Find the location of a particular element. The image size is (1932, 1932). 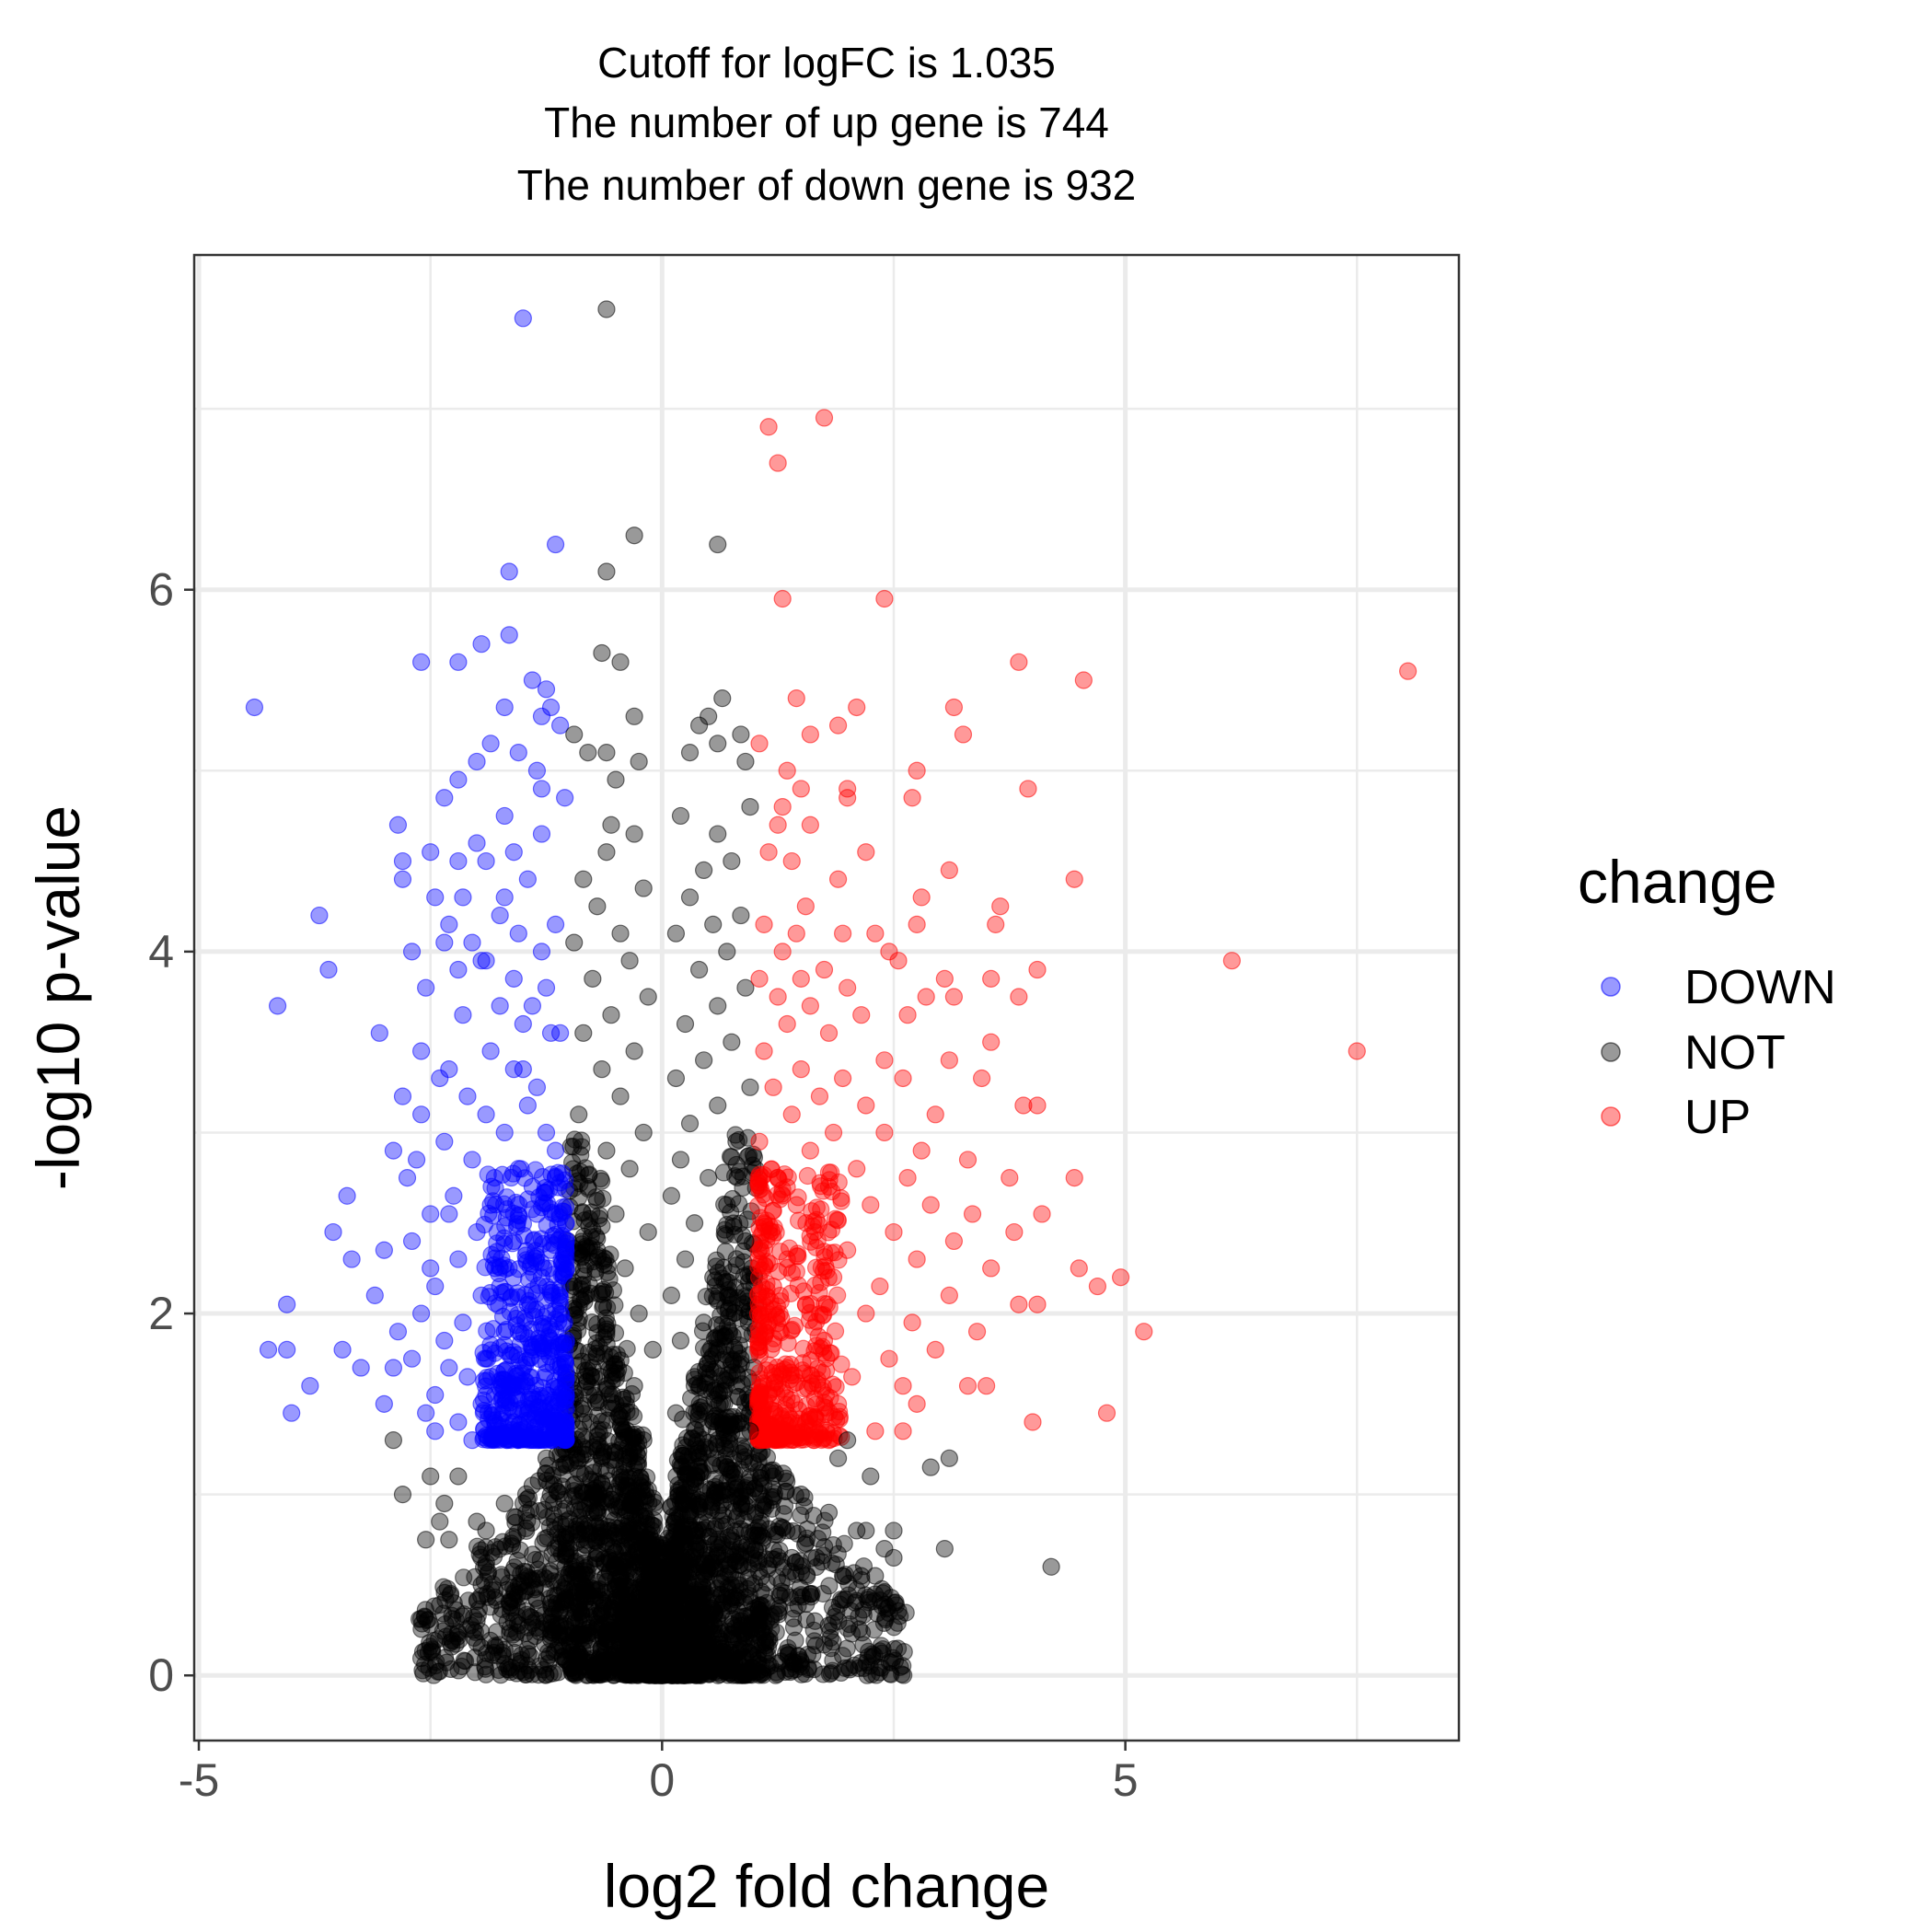

legend-key-not is located at coordinates (1611, 1052).